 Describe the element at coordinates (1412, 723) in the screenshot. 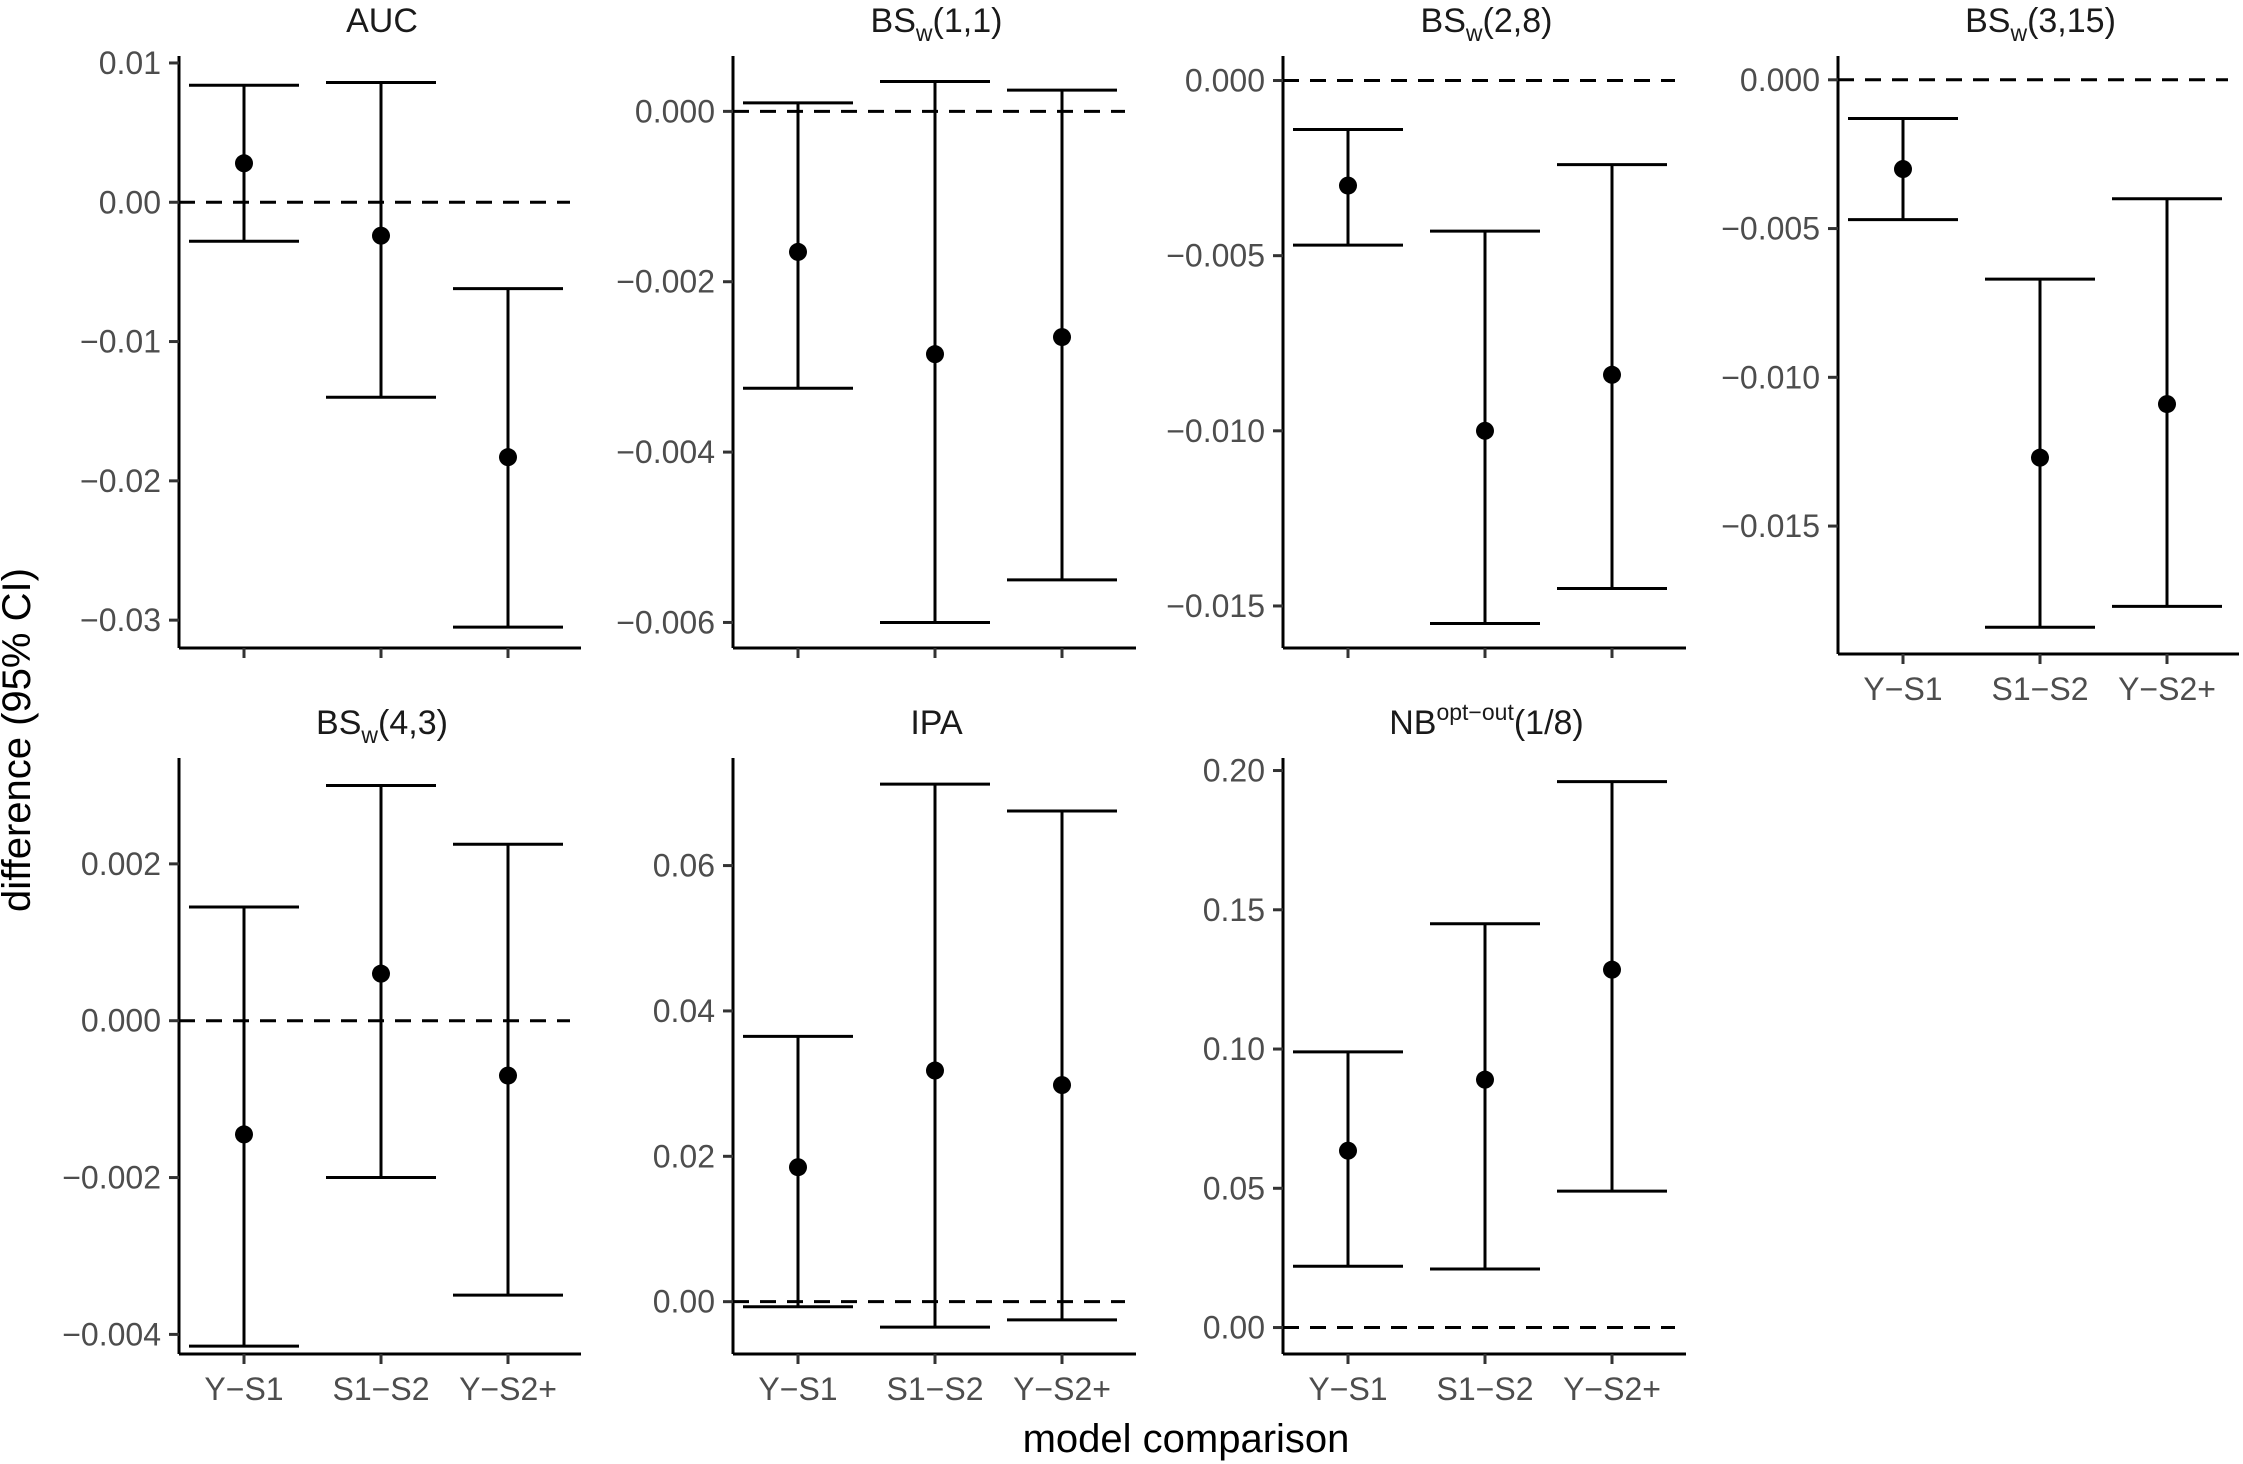

I see `panel-title-main: NB` at that location.